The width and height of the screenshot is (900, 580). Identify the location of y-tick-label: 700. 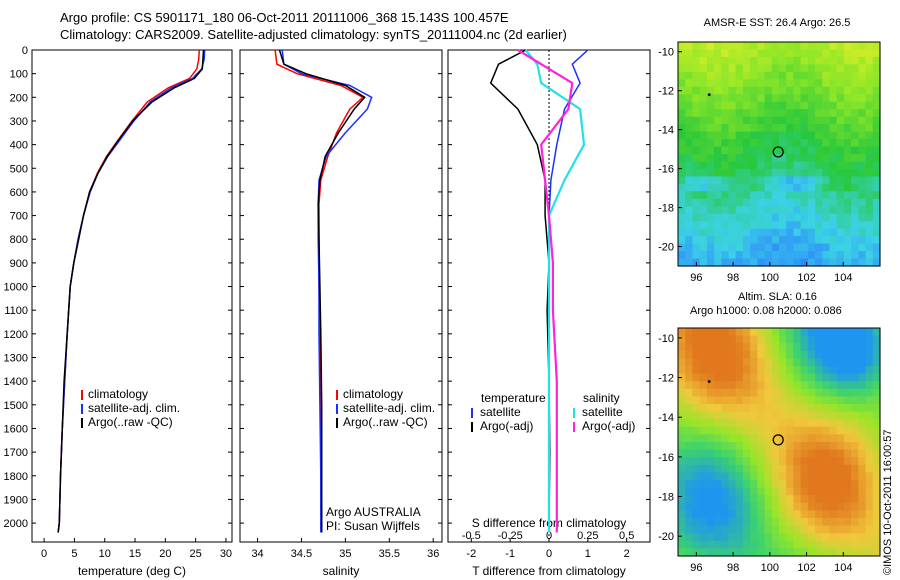
(19, 217).